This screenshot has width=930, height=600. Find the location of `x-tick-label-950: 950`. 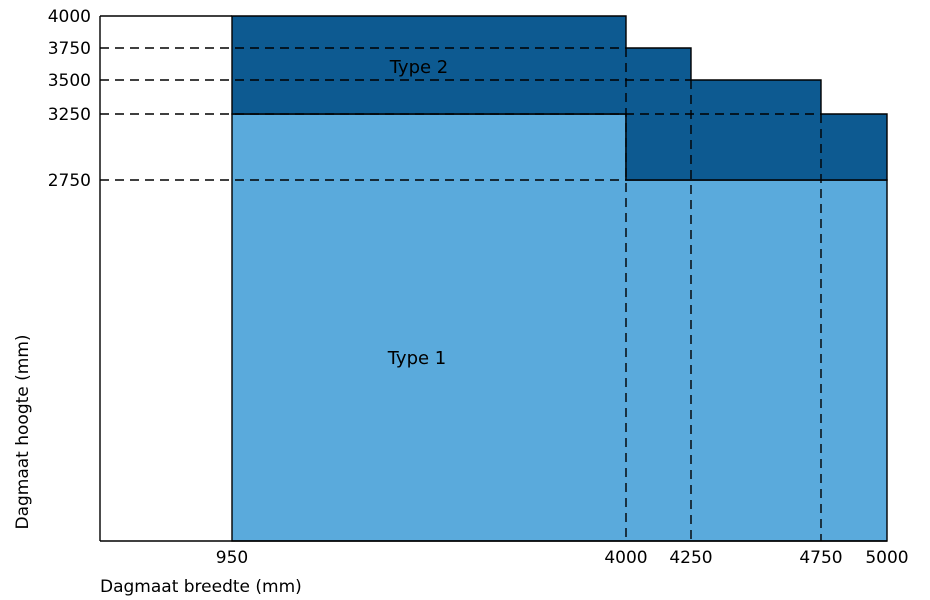

x-tick-label-950: 950 is located at coordinates (232, 558).